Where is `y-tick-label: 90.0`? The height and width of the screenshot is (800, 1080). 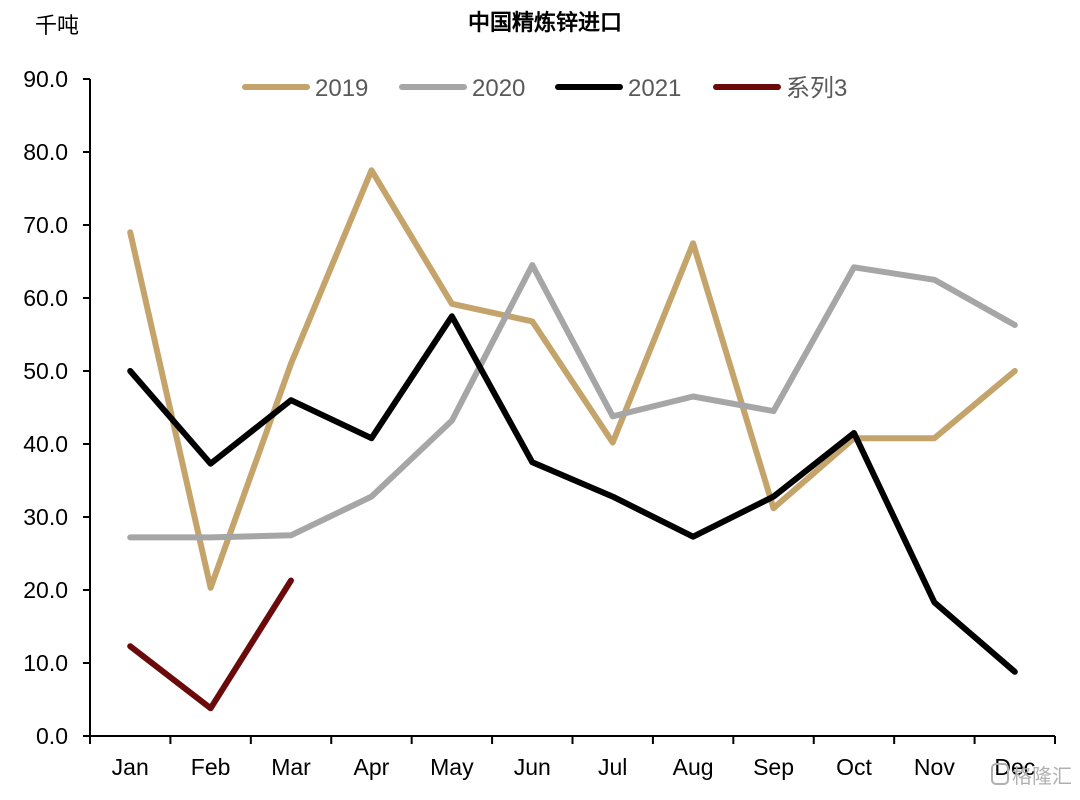 y-tick-label: 90.0 is located at coordinates (45, 79).